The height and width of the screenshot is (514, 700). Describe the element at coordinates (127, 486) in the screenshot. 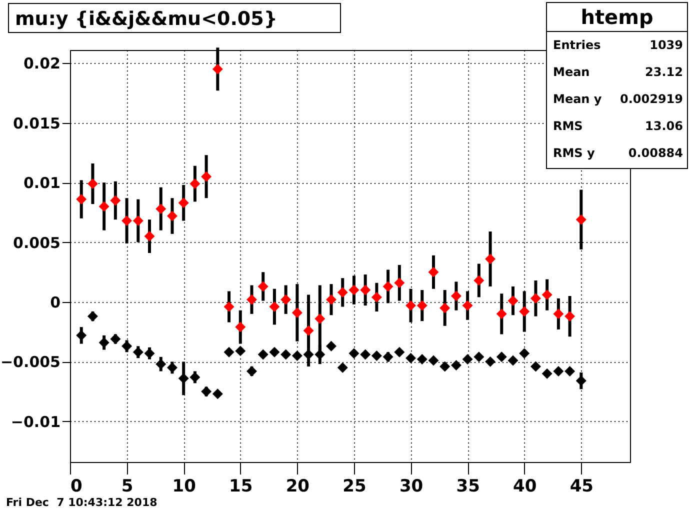

I see `x-tick-label: 5` at that location.